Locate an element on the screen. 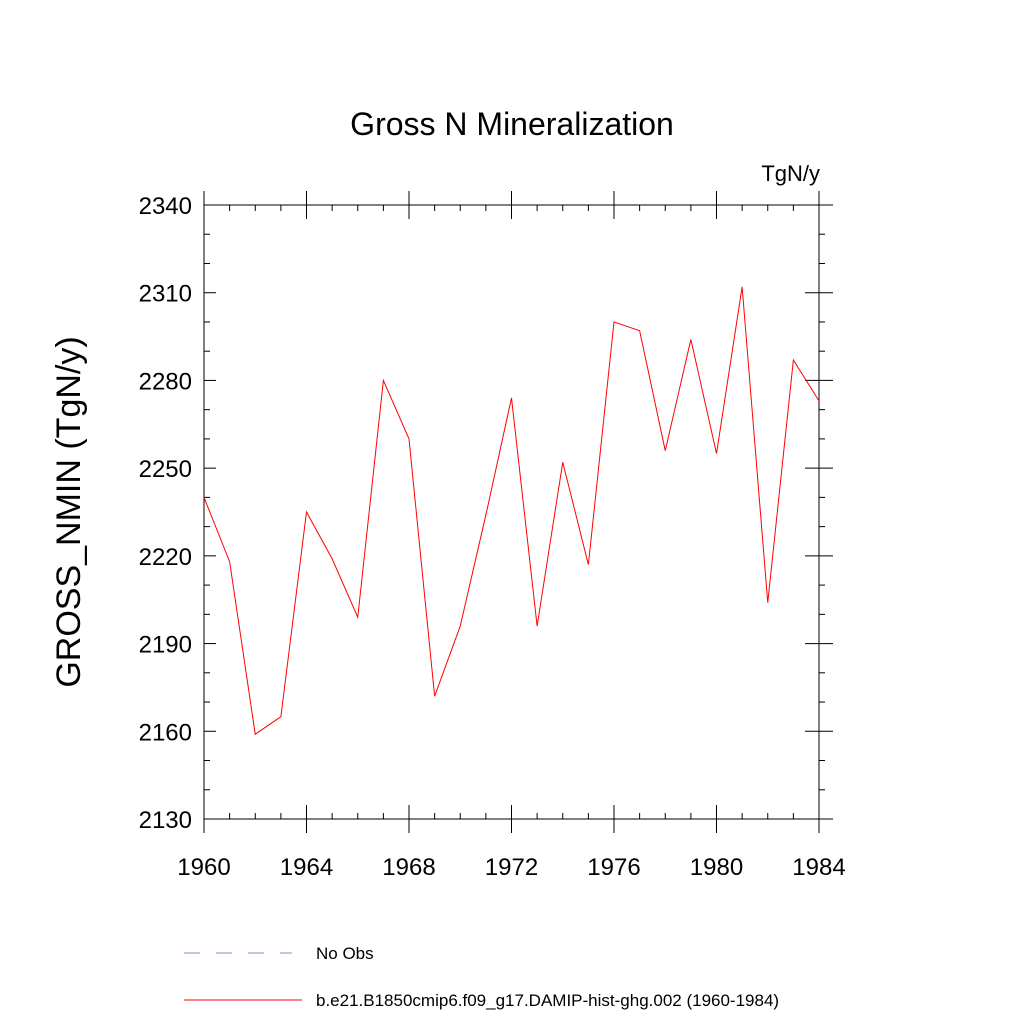 This screenshot has width=1024, height=1024. units-label: TgN/y is located at coordinates (790, 173).